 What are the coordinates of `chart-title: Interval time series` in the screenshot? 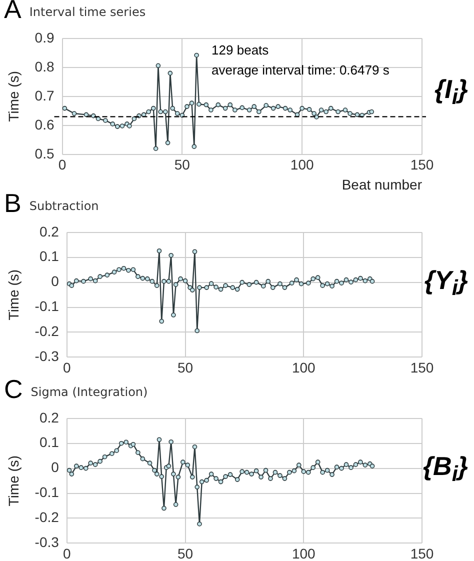 It's located at (87, 13).